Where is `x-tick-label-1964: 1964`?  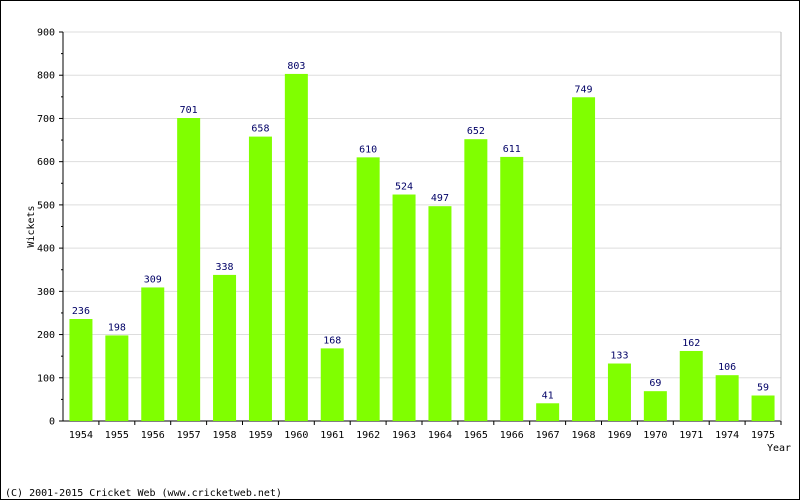 x-tick-label-1964: 1964 is located at coordinates (440, 435).